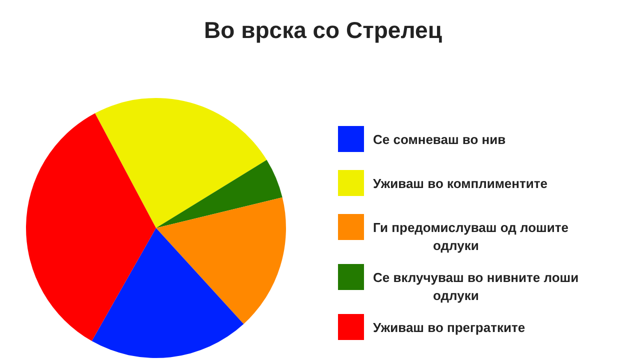 The width and height of the screenshot is (630, 359). I want to click on legend-label: Се вклучуваш во нивните лоши одлуки, so click(476, 286).